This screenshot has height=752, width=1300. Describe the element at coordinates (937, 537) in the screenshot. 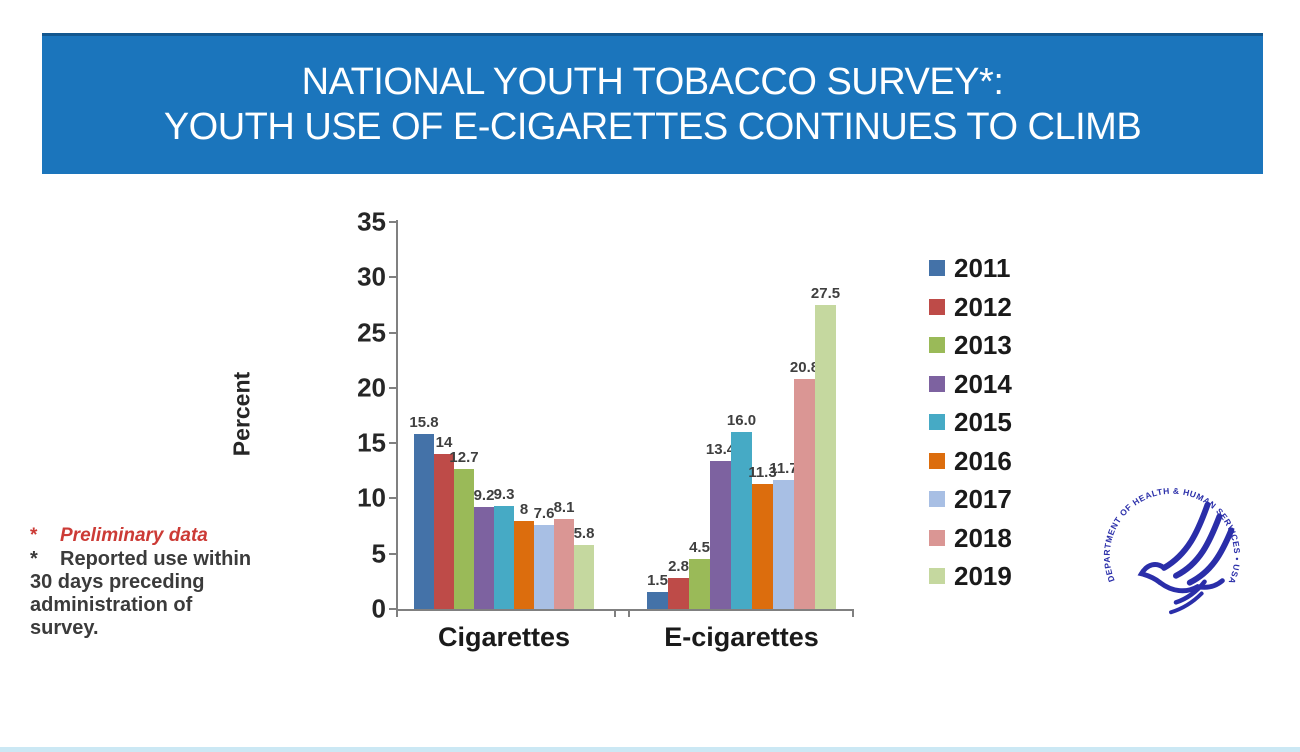

I see `legend-swatch-2018` at that location.